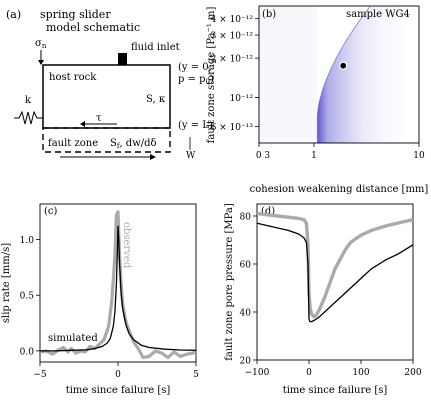  What do you see at coordinates (13, 14) in the screenshot?
I see `panel-a-letter: (a)` at bounding box center [13, 14].